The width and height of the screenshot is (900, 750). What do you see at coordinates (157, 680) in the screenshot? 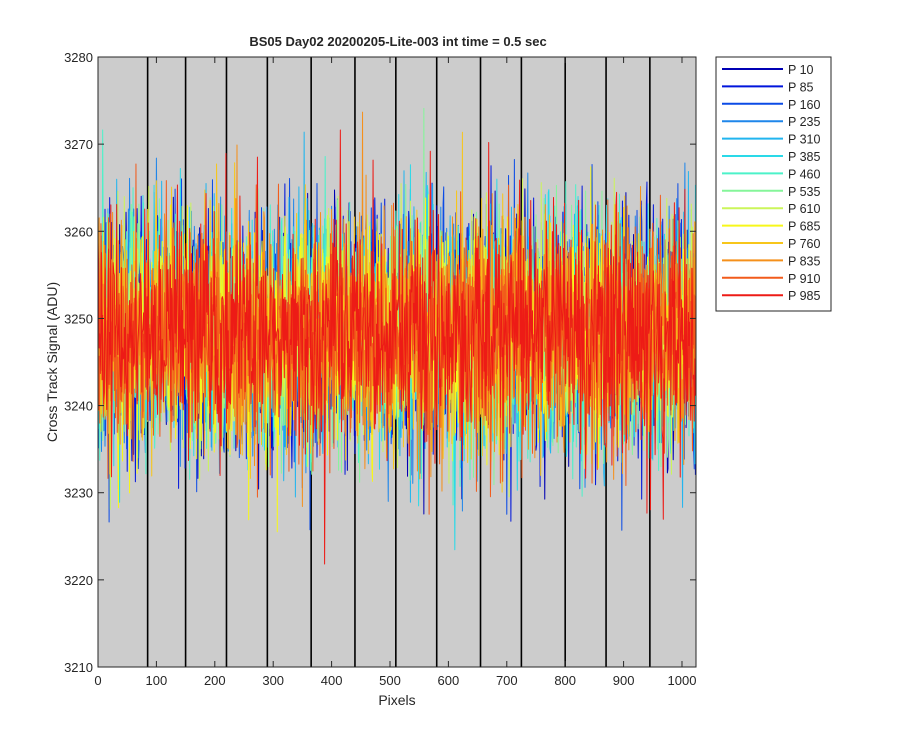
I see `x-tick-label: 100` at bounding box center [157, 680].